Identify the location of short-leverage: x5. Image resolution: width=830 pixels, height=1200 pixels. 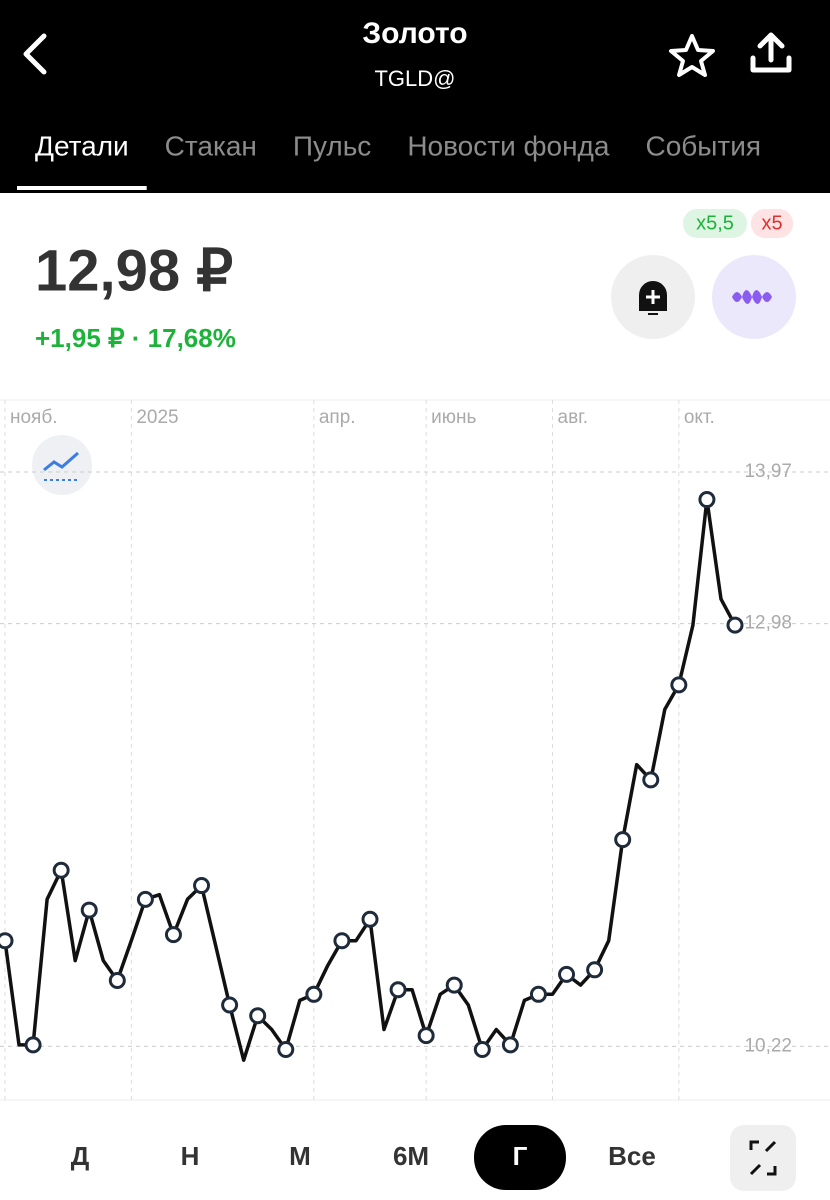
(771, 223).